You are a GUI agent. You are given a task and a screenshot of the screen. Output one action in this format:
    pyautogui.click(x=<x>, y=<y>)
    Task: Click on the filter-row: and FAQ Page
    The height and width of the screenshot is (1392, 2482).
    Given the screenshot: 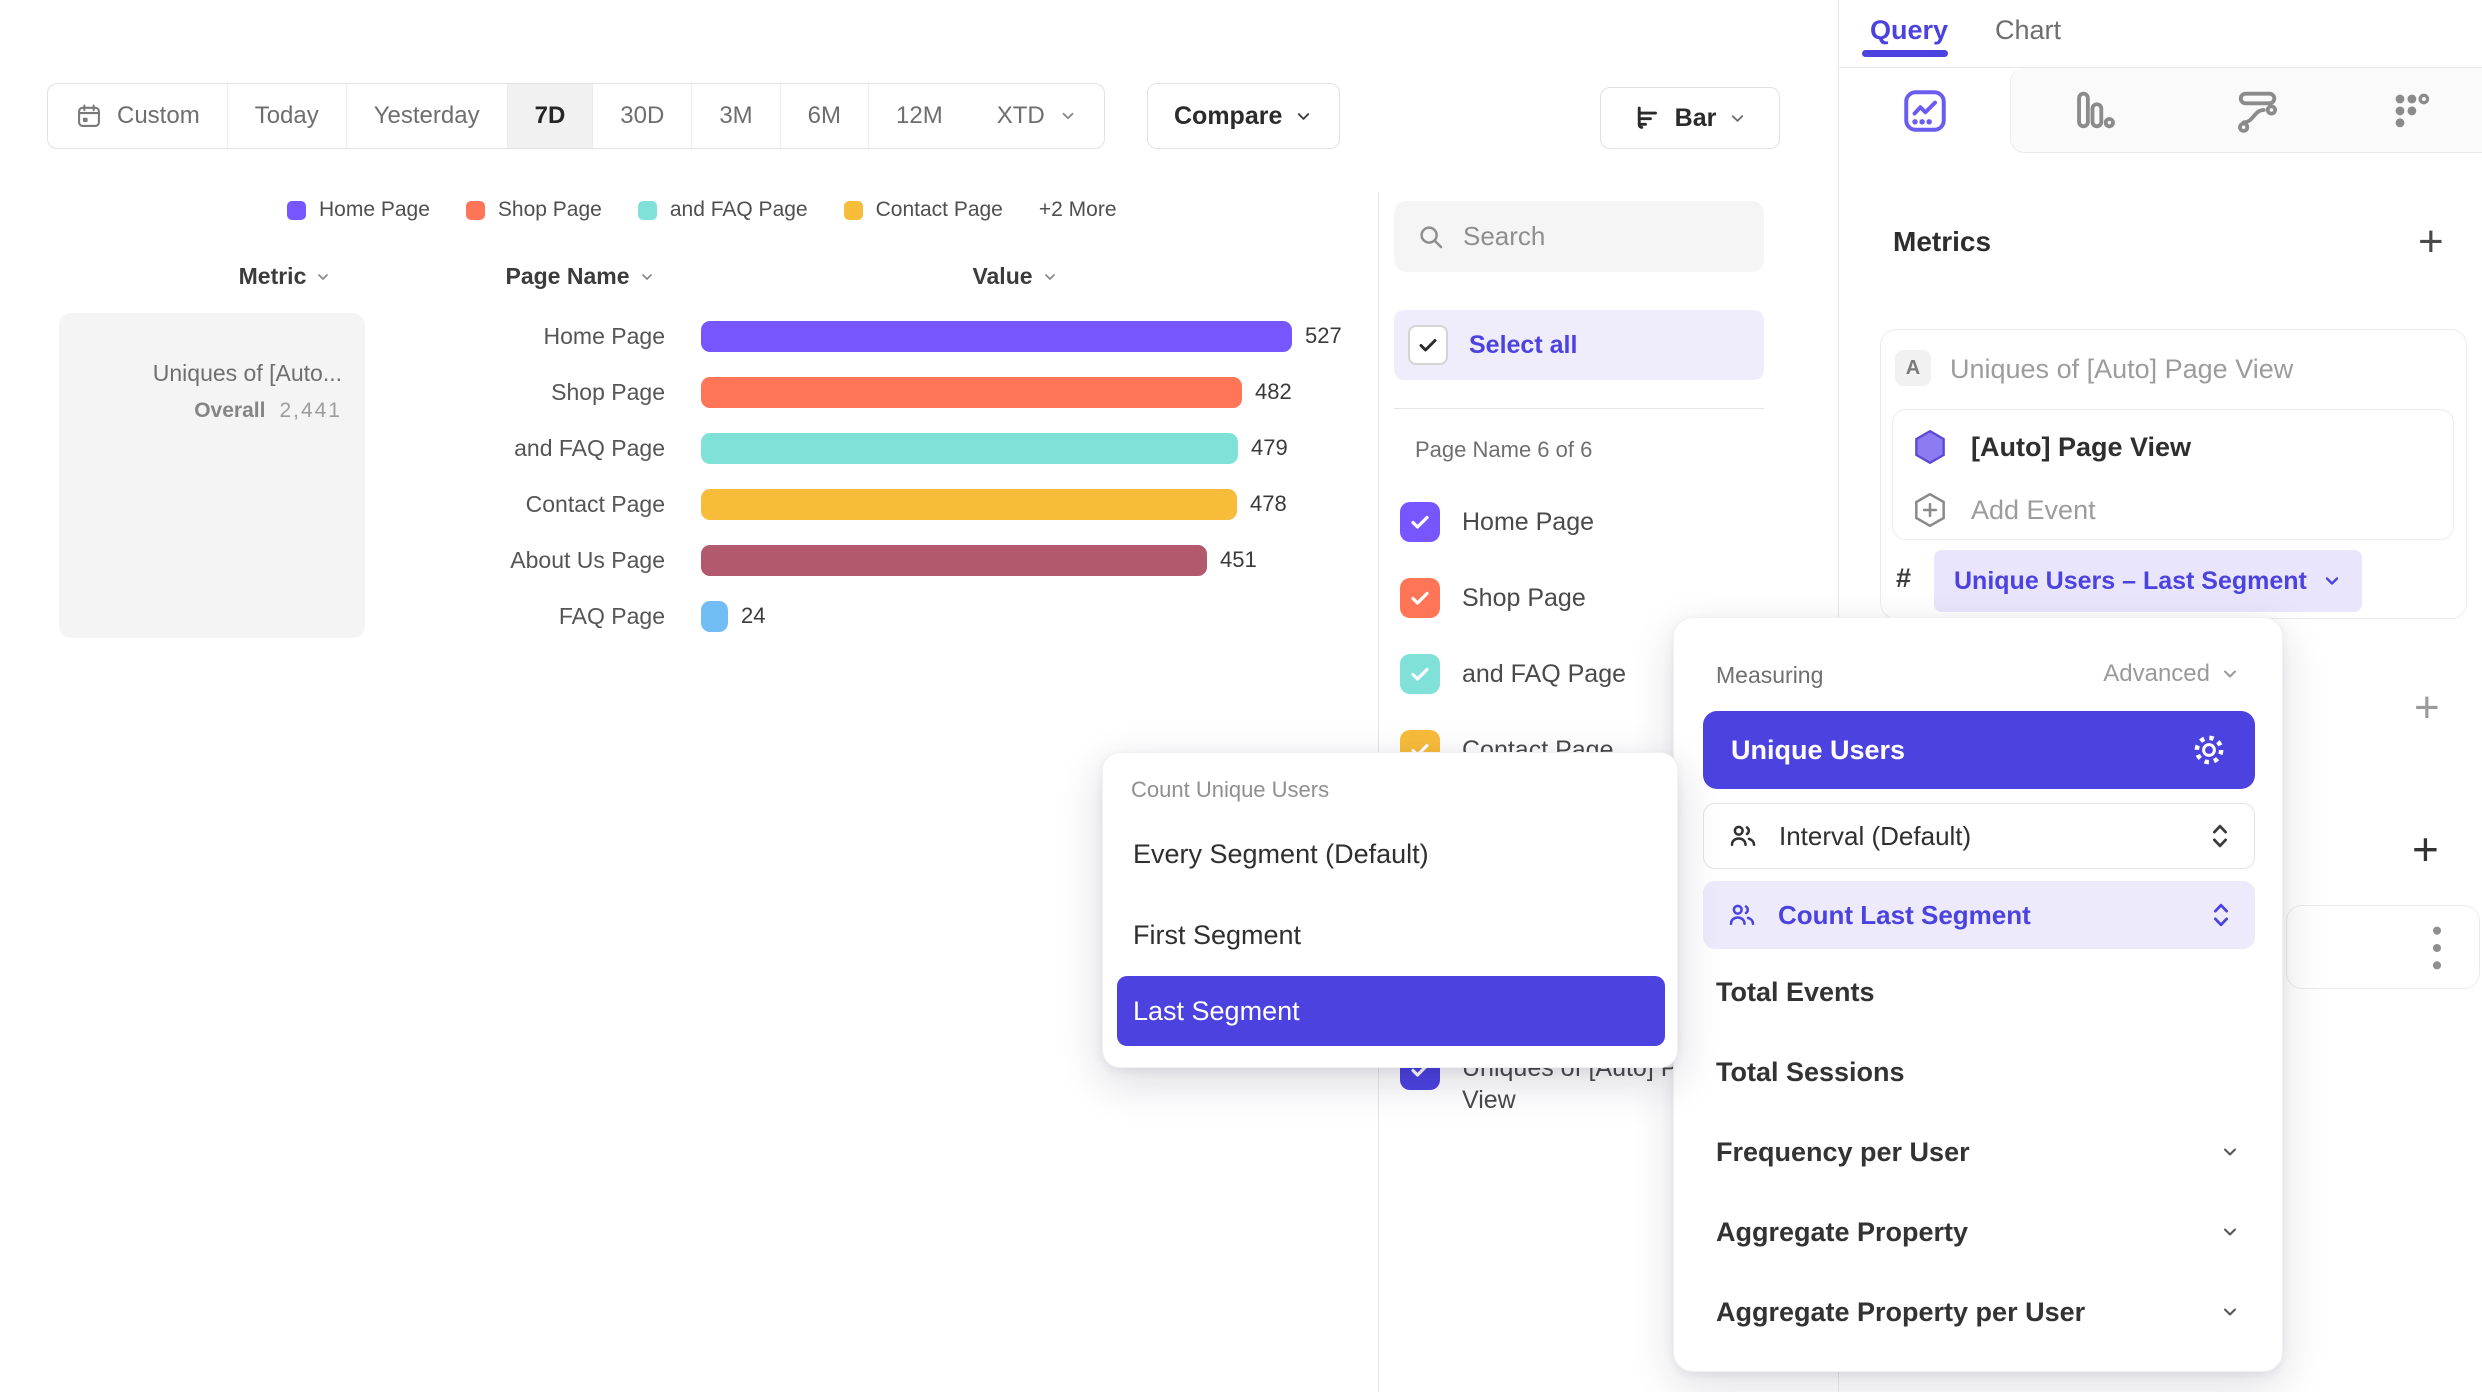 What is the action you would take?
    pyautogui.click(x=1513, y=674)
    